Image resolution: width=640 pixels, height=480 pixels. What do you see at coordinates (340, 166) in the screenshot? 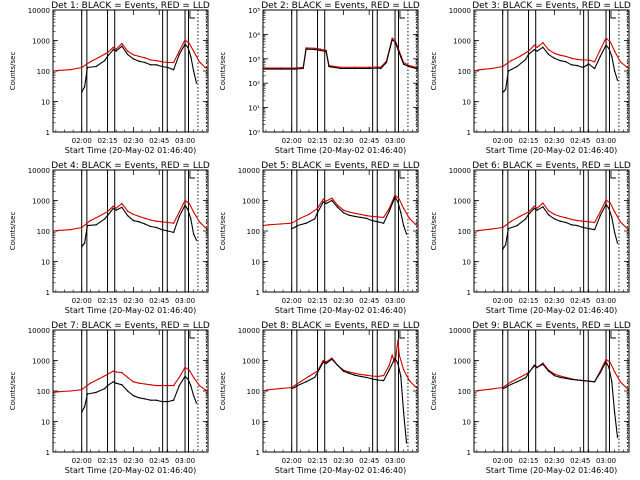
I see `panel-title: Det 5: BLACK = Events, RED = LLD` at bounding box center [340, 166].